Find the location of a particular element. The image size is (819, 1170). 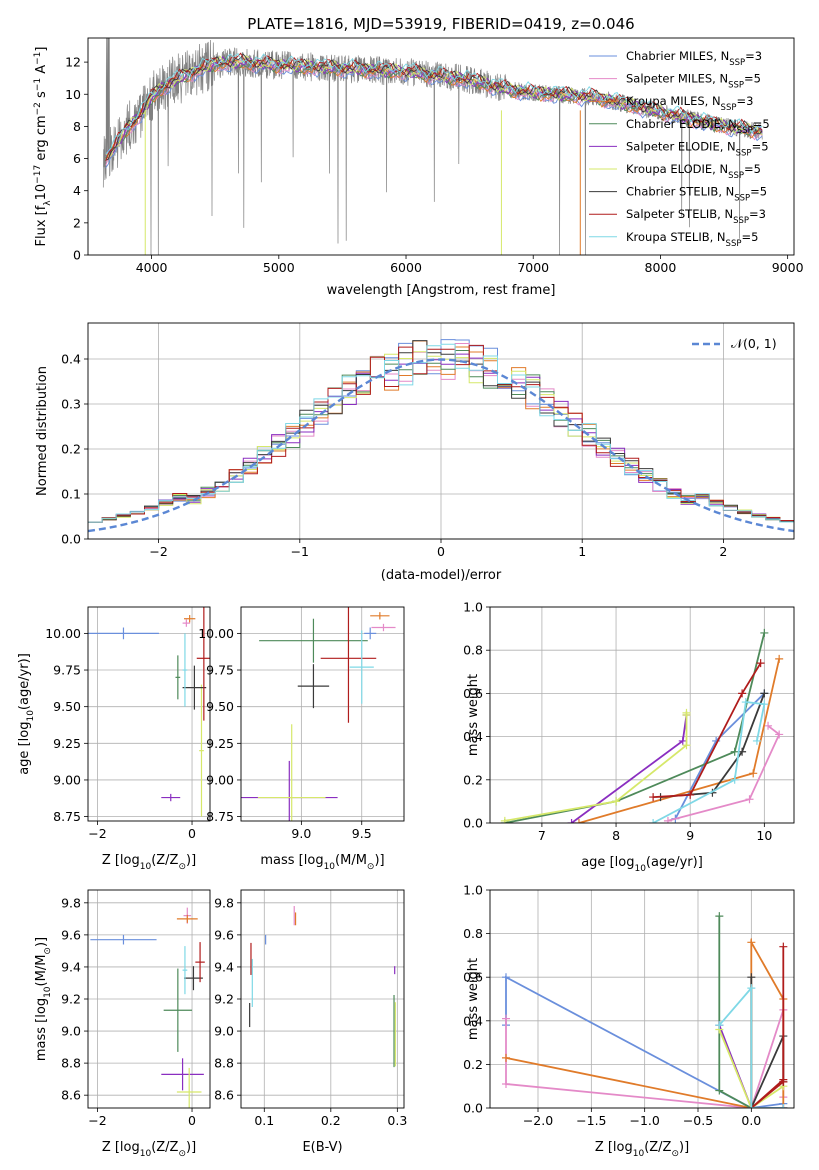

x-tick-label: 9000 is located at coordinates (788, 267).